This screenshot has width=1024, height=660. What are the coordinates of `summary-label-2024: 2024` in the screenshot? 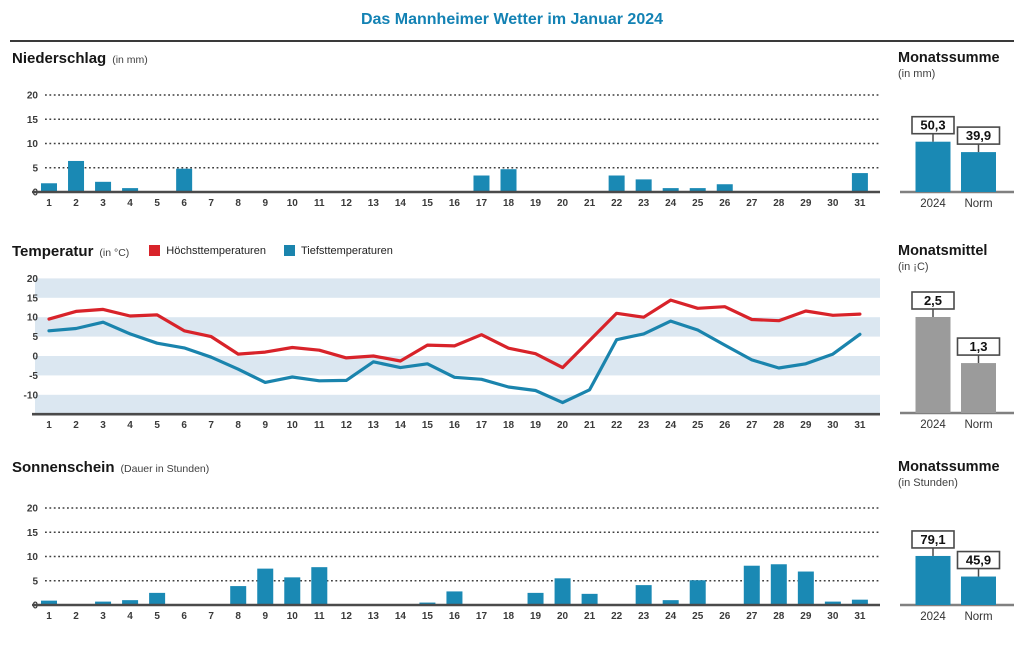 It's located at (933, 204).